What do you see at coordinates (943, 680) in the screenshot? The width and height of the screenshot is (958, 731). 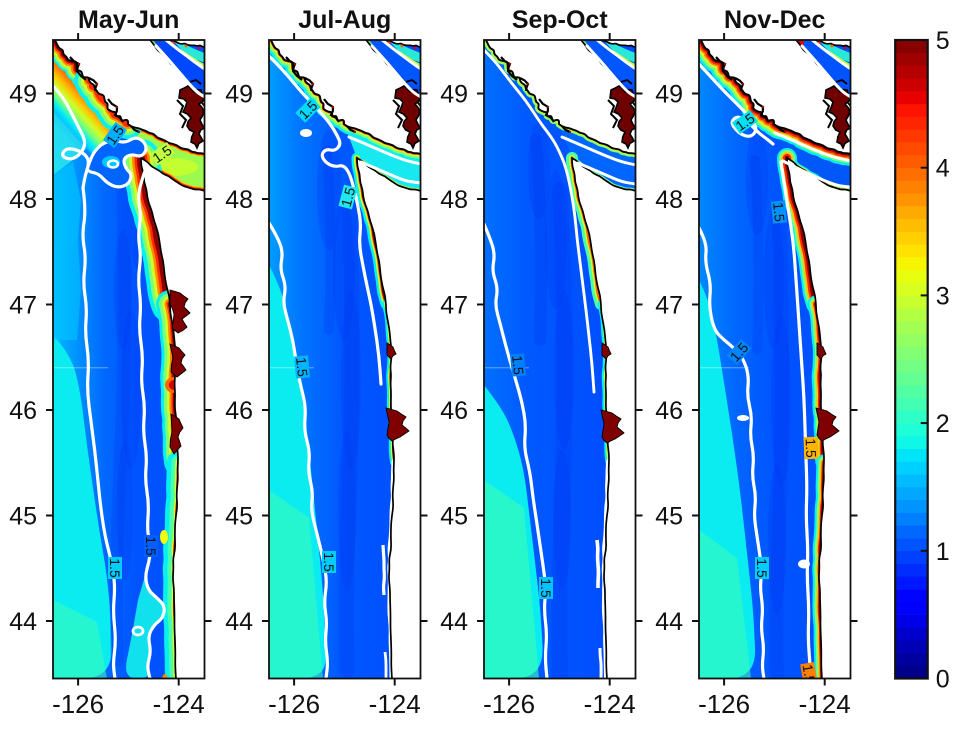 I see `svg-text: 0` at bounding box center [943, 680].